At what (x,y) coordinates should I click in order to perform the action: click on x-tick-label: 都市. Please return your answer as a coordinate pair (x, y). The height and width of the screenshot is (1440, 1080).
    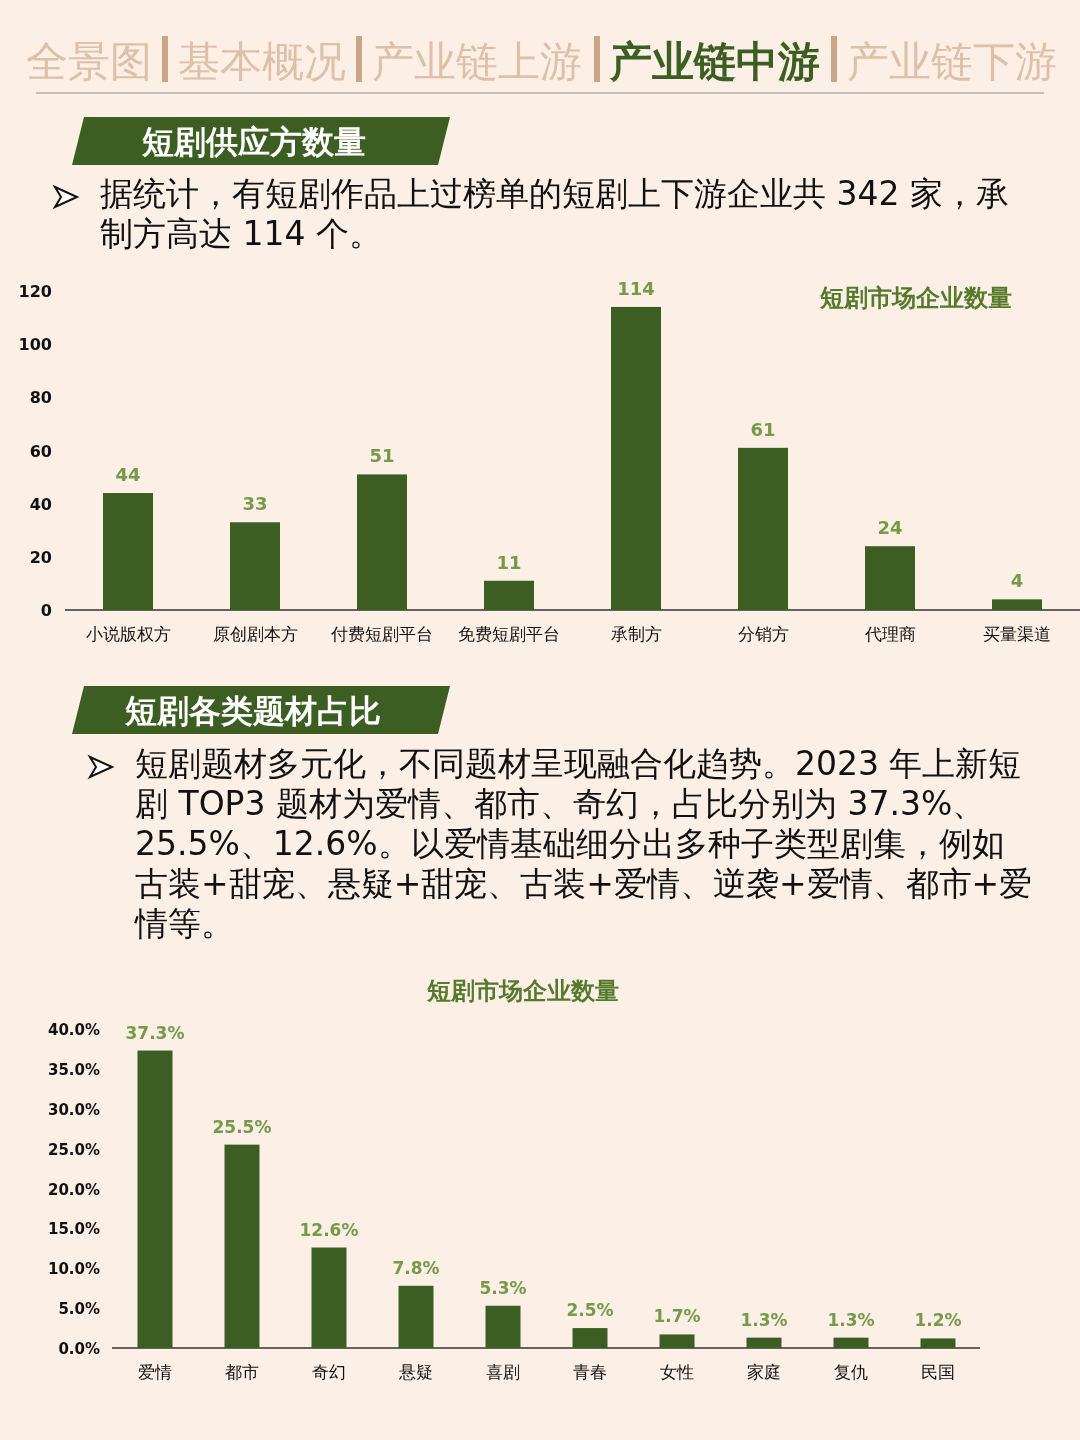
    Looking at the image, I should click on (242, 1372).